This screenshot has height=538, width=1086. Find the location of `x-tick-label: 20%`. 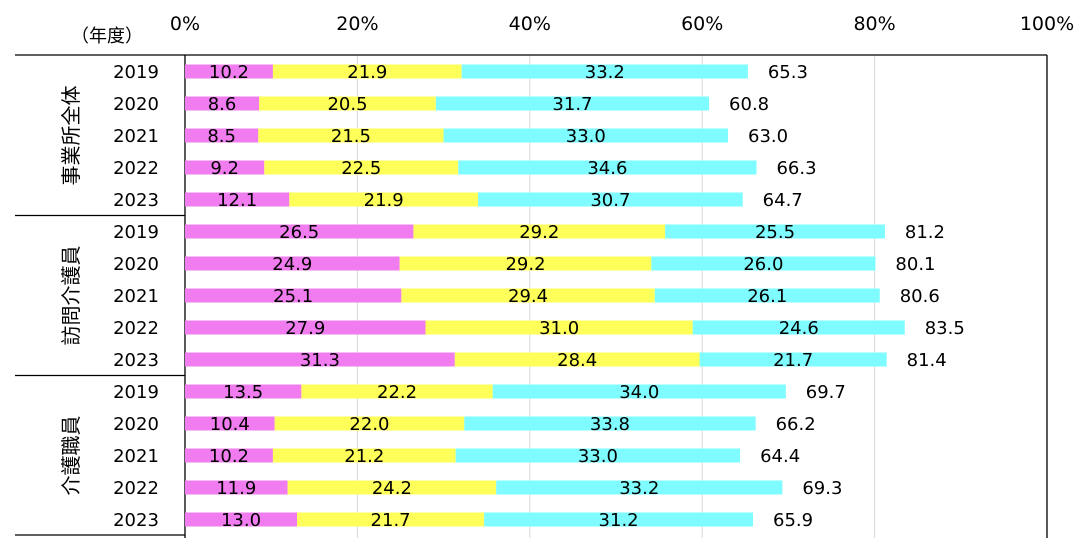

x-tick-label: 20% is located at coordinates (357, 24).